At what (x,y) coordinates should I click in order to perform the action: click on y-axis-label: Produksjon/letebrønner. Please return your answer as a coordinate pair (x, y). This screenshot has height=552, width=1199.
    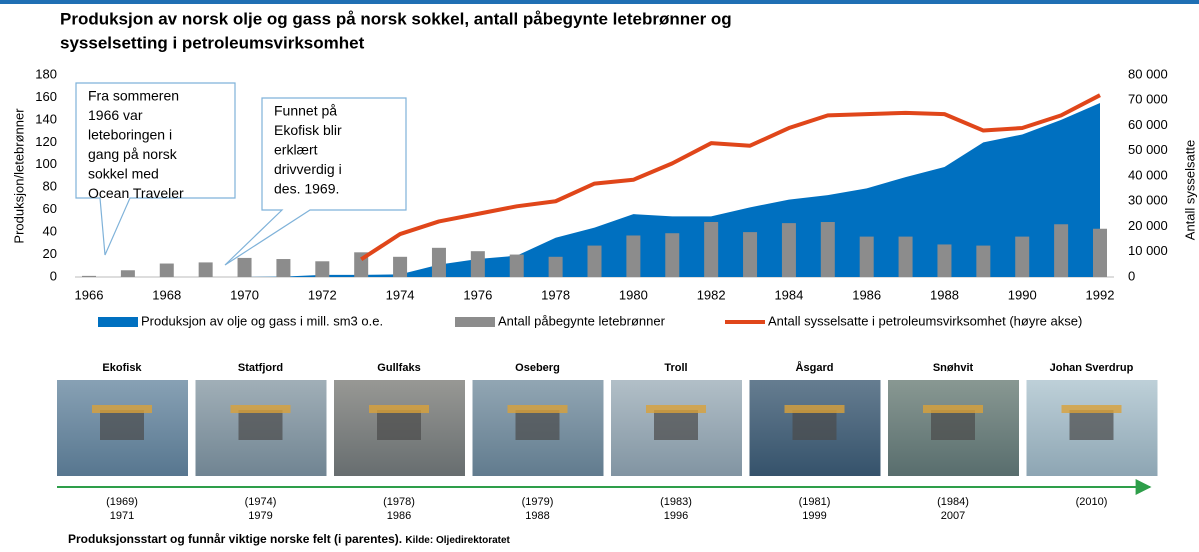
    Looking at the image, I should click on (18, 176).